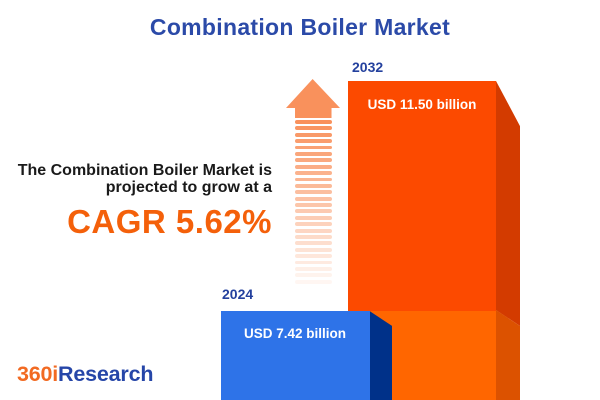 This screenshot has width=600, height=400. I want to click on bar-2024-front-face, so click(295, 355).